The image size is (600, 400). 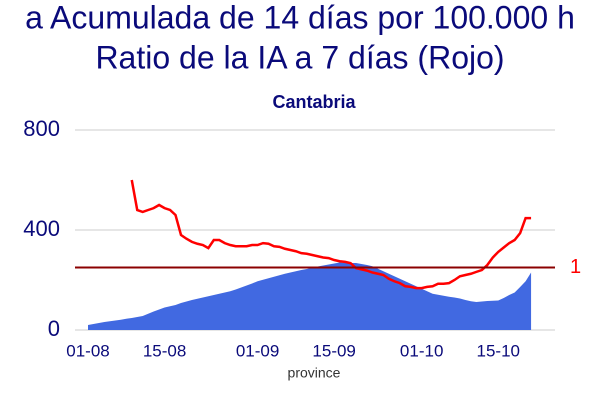 What do you see at coordinates (41, 128) in the screenshot?
I see `y-tick-label: 800` at bounding box center [41, 128].